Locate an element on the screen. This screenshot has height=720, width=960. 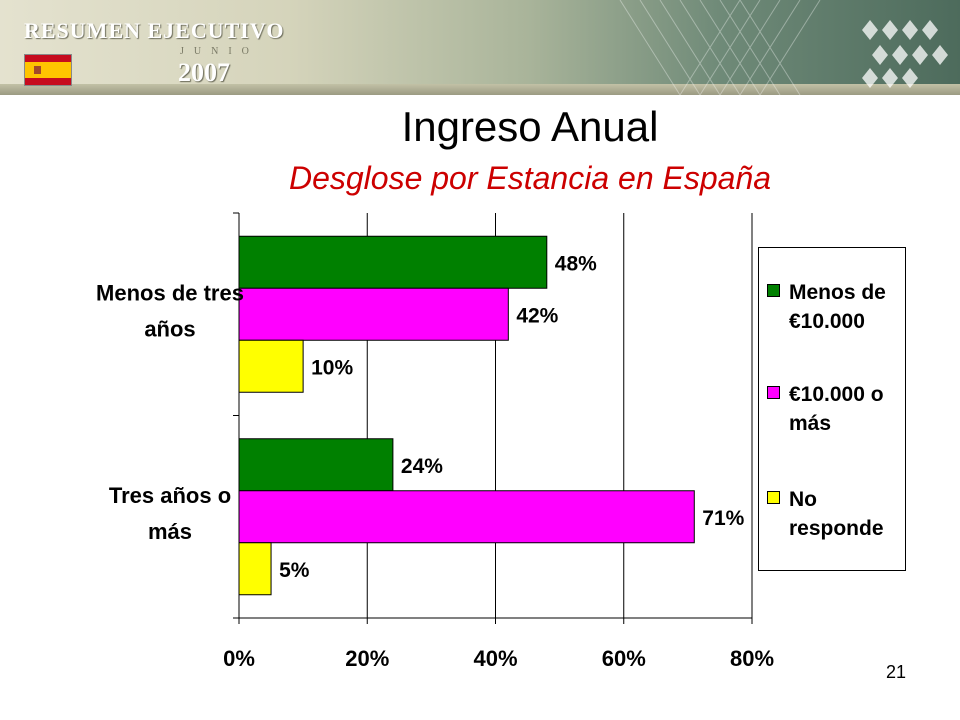
data-label: 71% is located at coordinates (723, 518).